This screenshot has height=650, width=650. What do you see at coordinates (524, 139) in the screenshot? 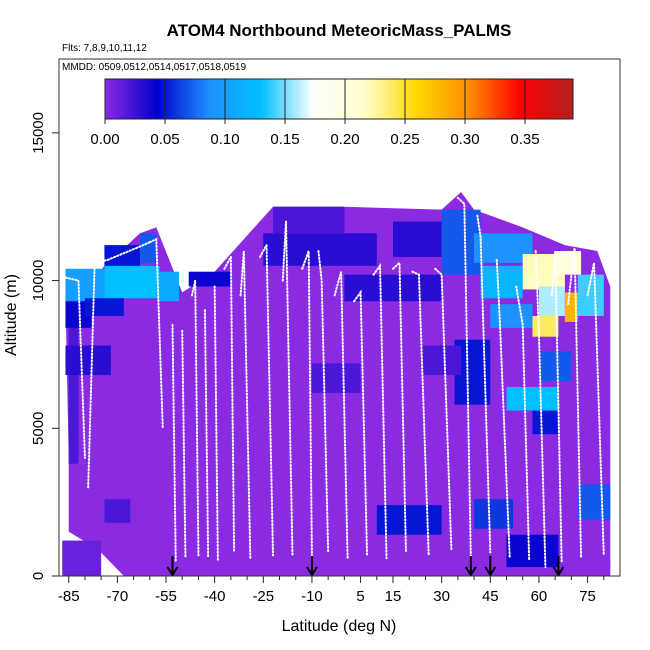
I see `colorbar-tick-label: 0.35` at bounding box center [524, 139].